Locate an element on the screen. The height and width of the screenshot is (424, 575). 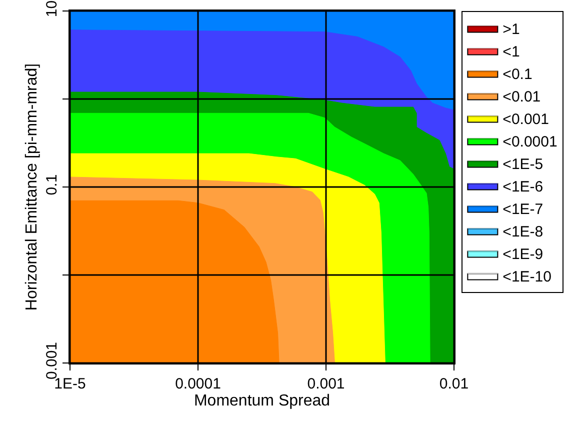
x-tick-label: 0.001 is located at coordinates (326, 384).